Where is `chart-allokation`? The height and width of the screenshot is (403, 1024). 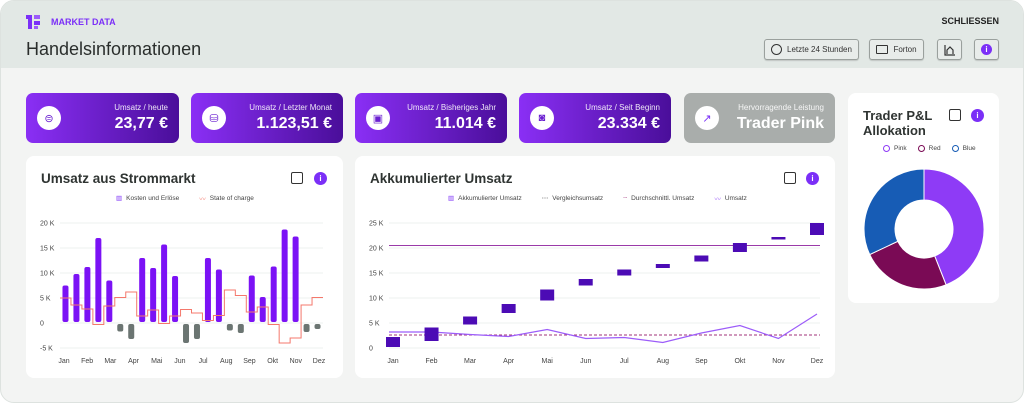 chart-allokation is located at coordinates (924, 229).